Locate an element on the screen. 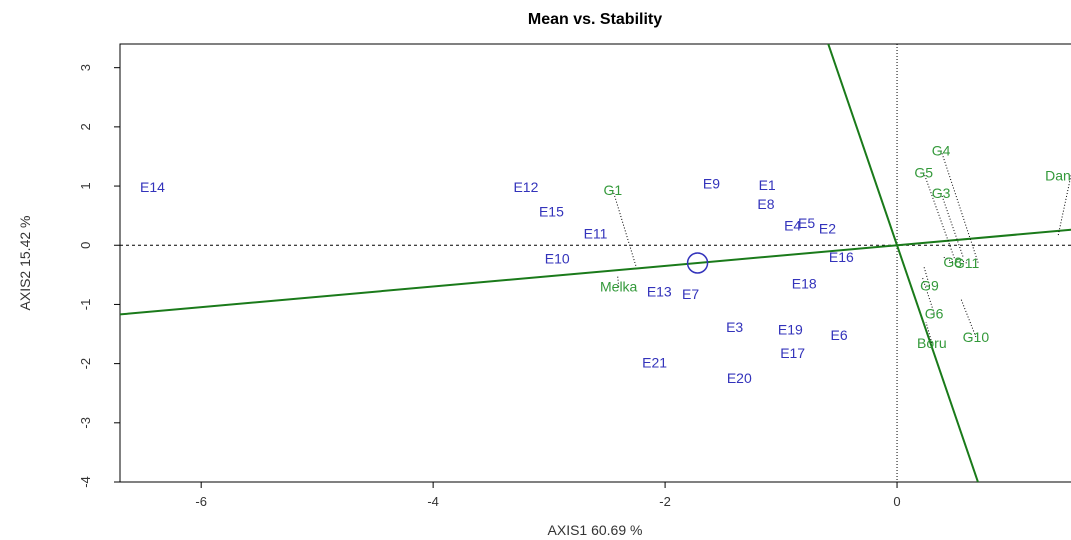 Image resolution: width=1071 pixels, height=540 pixels. environment-label: E1 is located at coordinates (767, 185).